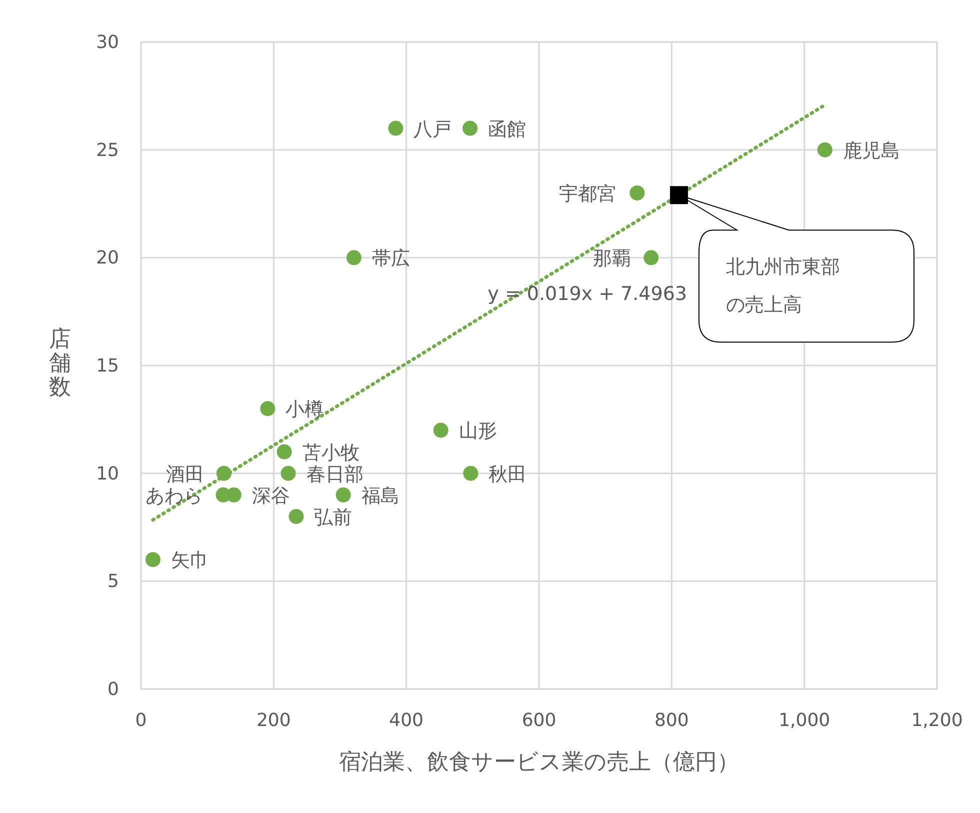 The image size is (980, 813). Describe the element at coordinates (380, 495) in the screenshot. I see `annotation: 福島` at that location.